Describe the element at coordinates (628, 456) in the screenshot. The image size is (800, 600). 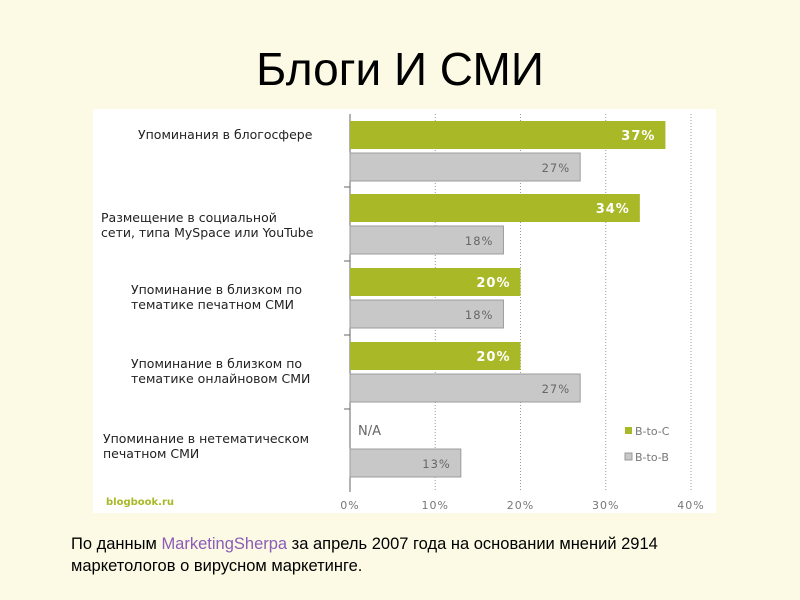
I see `legend-swatch-b2b` at that location.